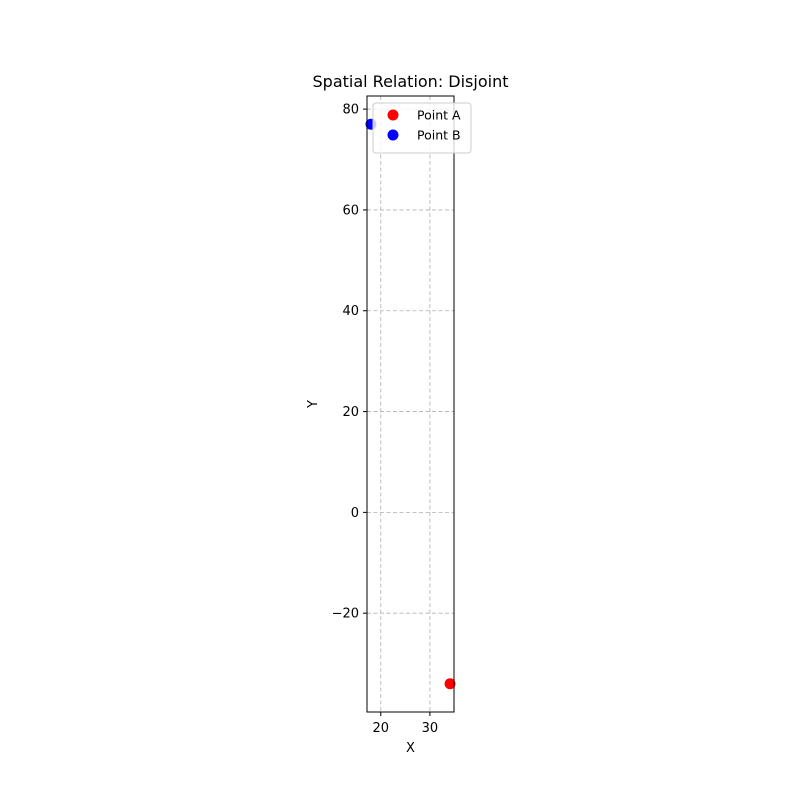 The width and height of the screenshot is (800, 805). Describe the element at coordinates (411, 81) in the screenshot. I see `chart-title: Spatial Relation: Disjoint` at that location.